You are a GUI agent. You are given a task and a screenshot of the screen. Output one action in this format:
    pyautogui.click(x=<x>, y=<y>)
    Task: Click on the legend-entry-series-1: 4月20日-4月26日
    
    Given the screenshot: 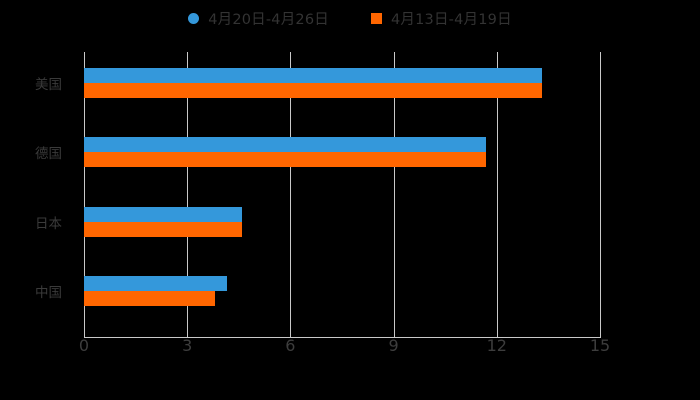 What is the action you would take?
    pyautogui.click(x=258, y=18)
    